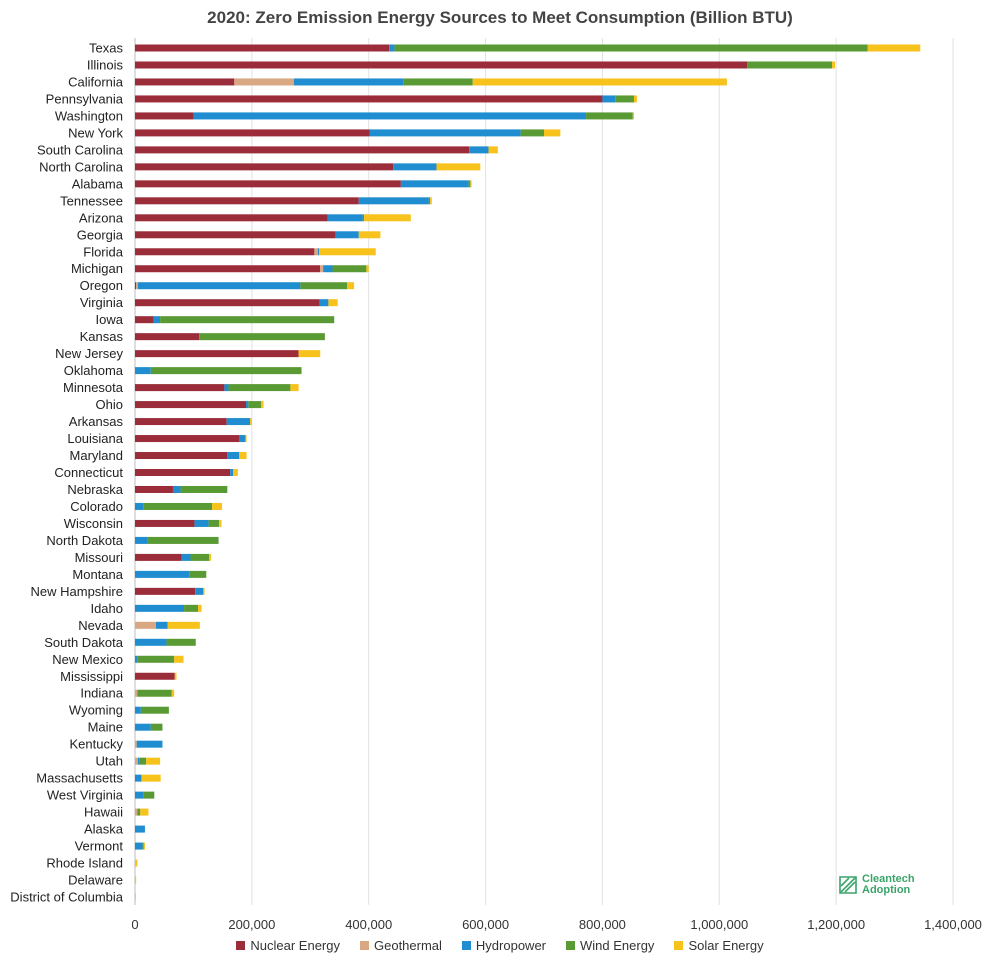 This screenshot has width=1000, height=962. Describe the element at coordinates (79, 778) in the screenshot. I see `category-label: Massachusetts` at that location.